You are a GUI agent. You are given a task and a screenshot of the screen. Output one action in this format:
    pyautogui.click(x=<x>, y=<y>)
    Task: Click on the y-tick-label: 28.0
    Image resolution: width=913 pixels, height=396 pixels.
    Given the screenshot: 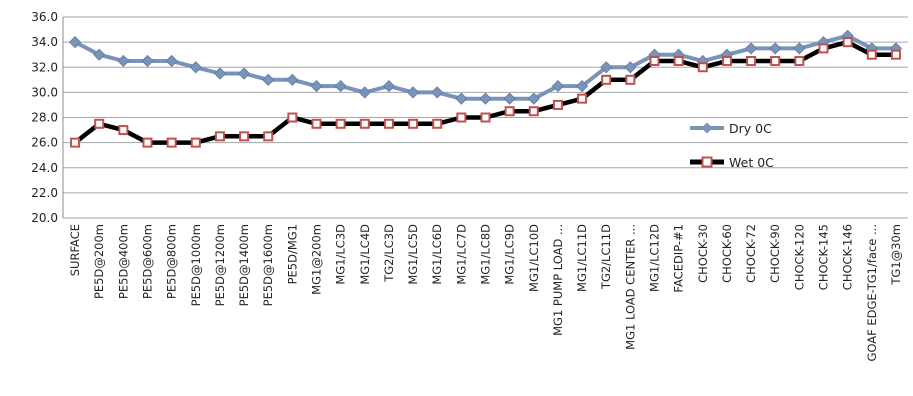 What is the action you would take?
    pyautogui.click(x=44, y=118)
    